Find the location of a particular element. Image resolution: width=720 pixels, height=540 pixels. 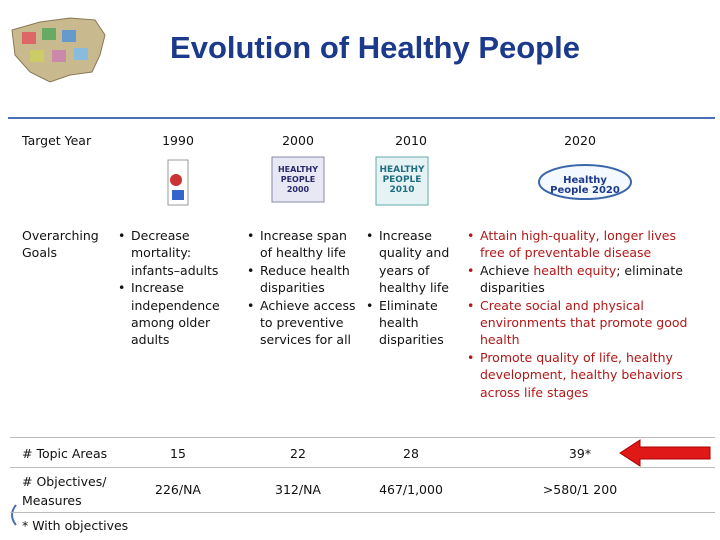

row-label: # Topic Areas is located at coordinates (65, 453).